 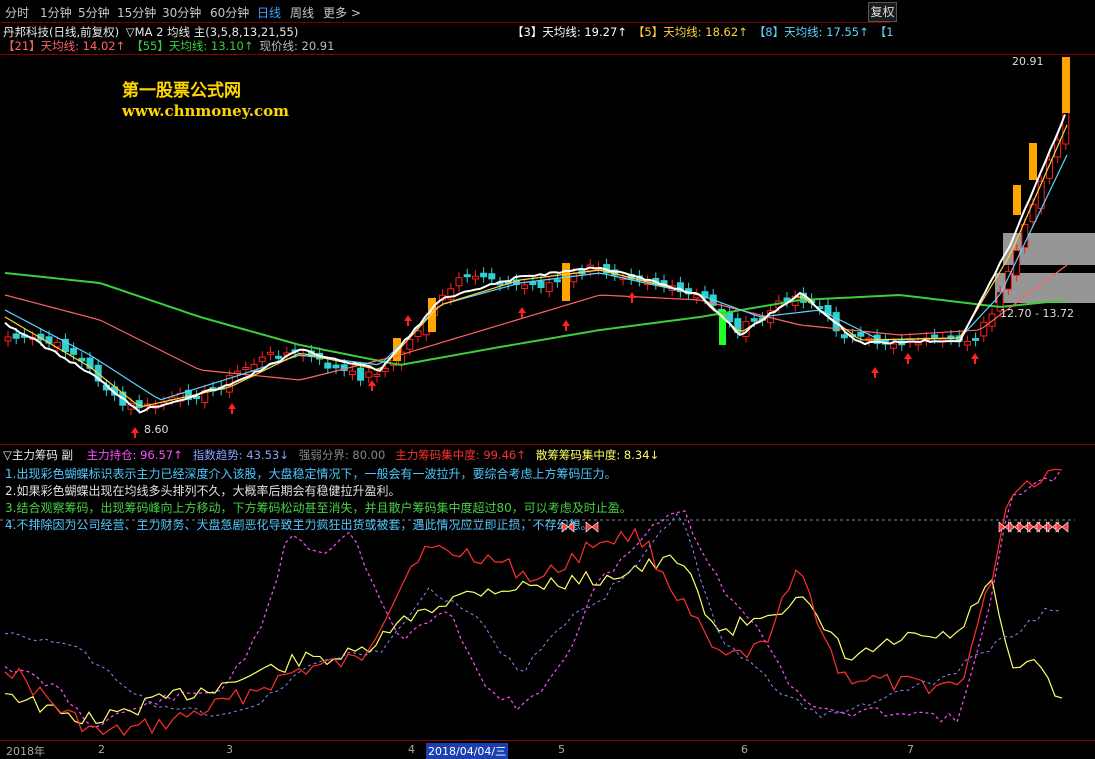 I want to click on high-price-label: 20.91, so click(x=1028, y=61).